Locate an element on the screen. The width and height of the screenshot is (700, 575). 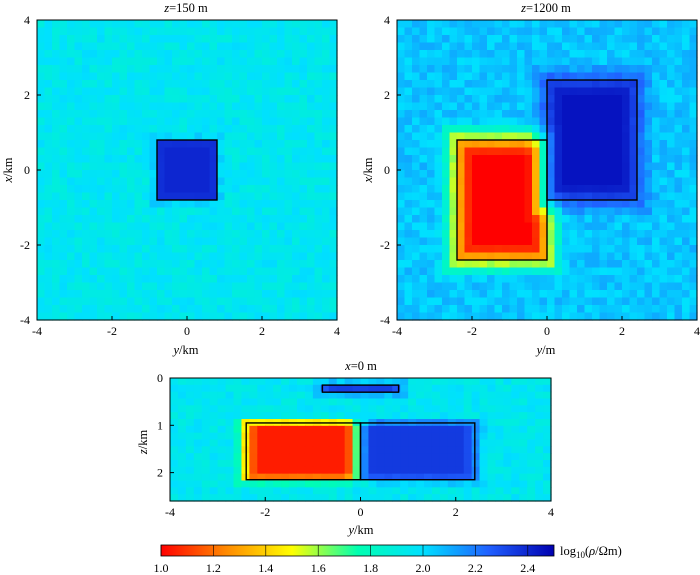
y-tick-label: 4 is located at coordinates (387, 20).